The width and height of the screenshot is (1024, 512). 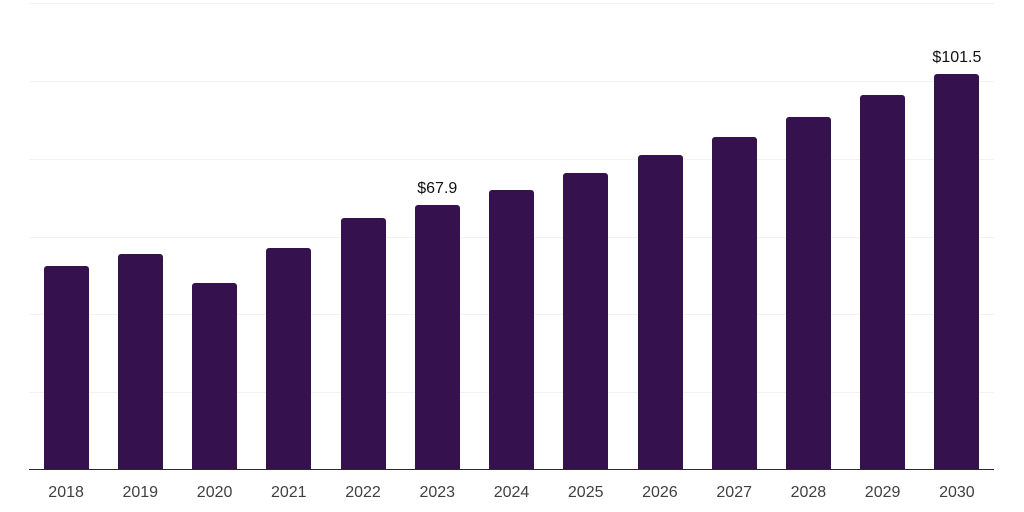 What do you see at coordinates (660, 492) in the screenshot?
I see `x-tick-label-2026: 2026` at bounding box center [660, 492].